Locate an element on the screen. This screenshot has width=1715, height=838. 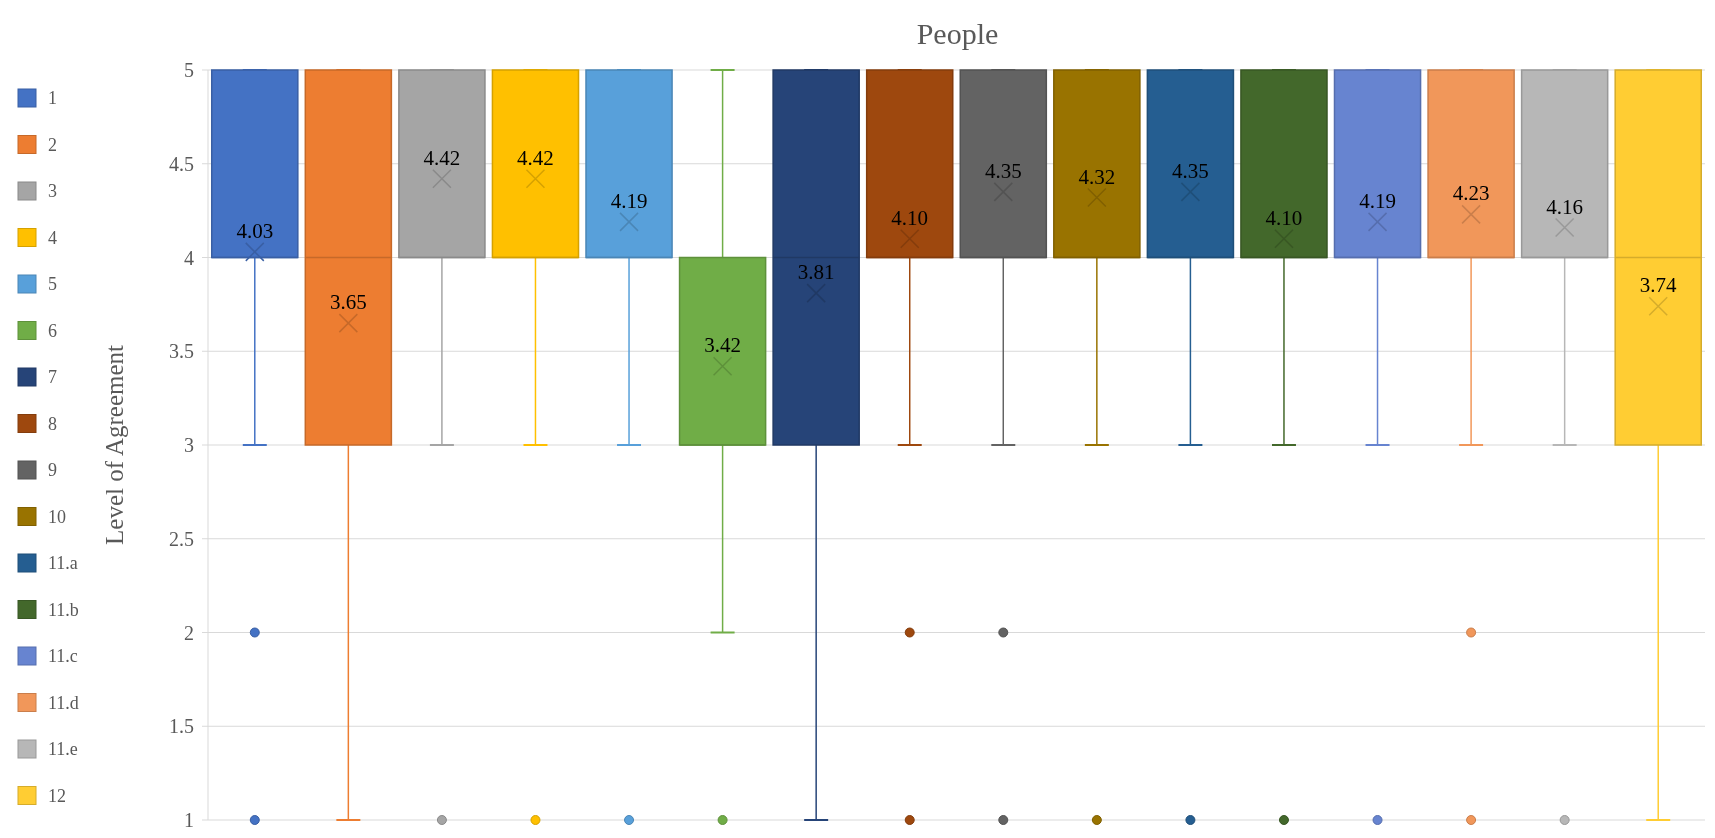
legend-label: 4 is located at coordinates (52, 237).